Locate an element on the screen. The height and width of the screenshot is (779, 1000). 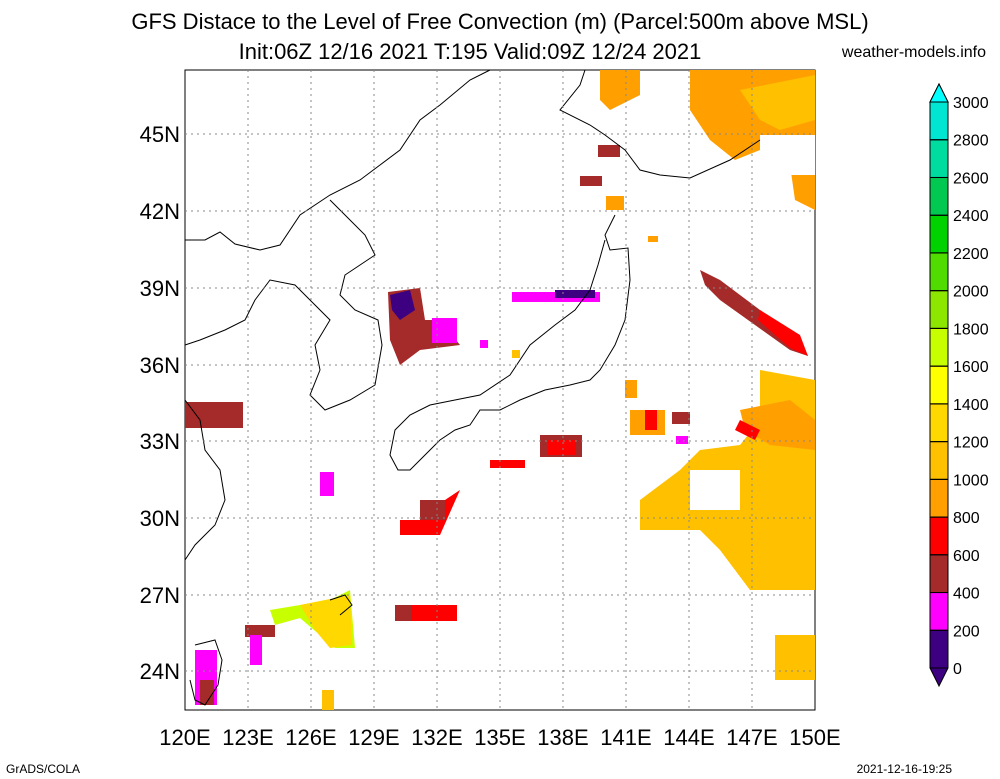
lat-label: 27N is located at coordinates (160, 595).